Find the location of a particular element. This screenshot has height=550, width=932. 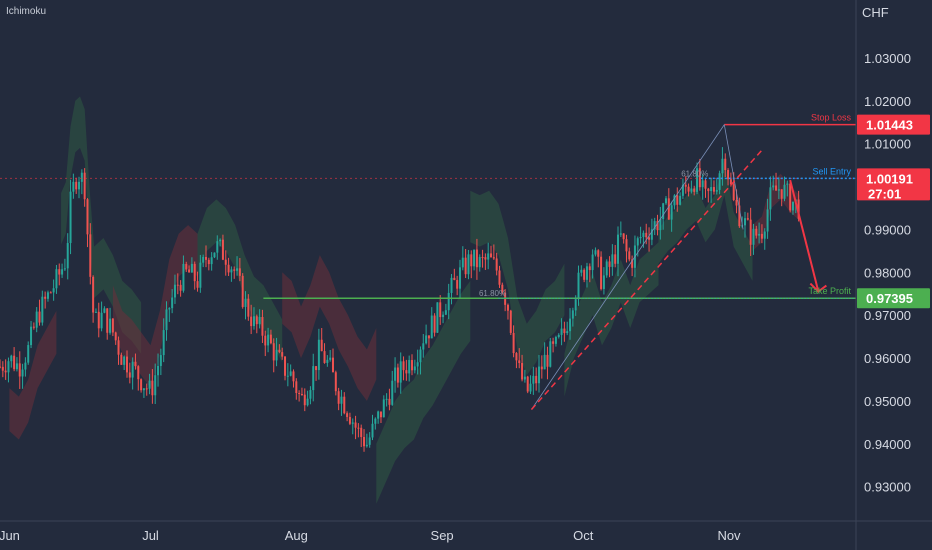

trendline is located at coordinates (646, 280).